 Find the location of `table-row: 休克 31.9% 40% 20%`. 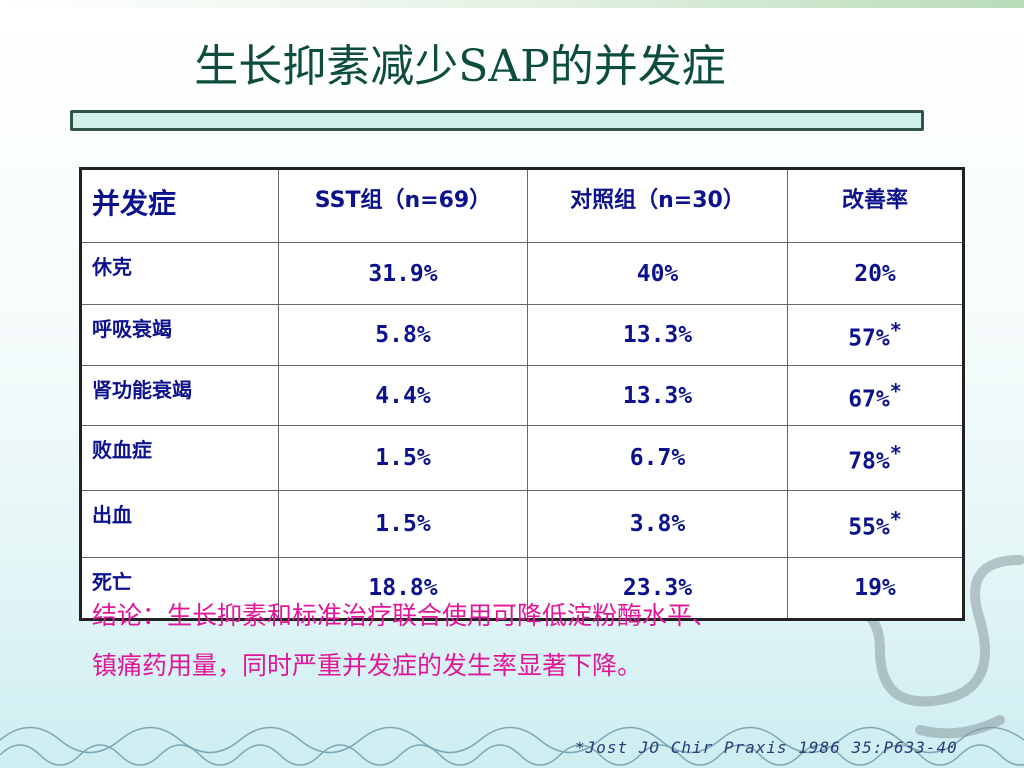

table-row: 休克 31.9% 40% 20% is located at coordinates (522, 273).